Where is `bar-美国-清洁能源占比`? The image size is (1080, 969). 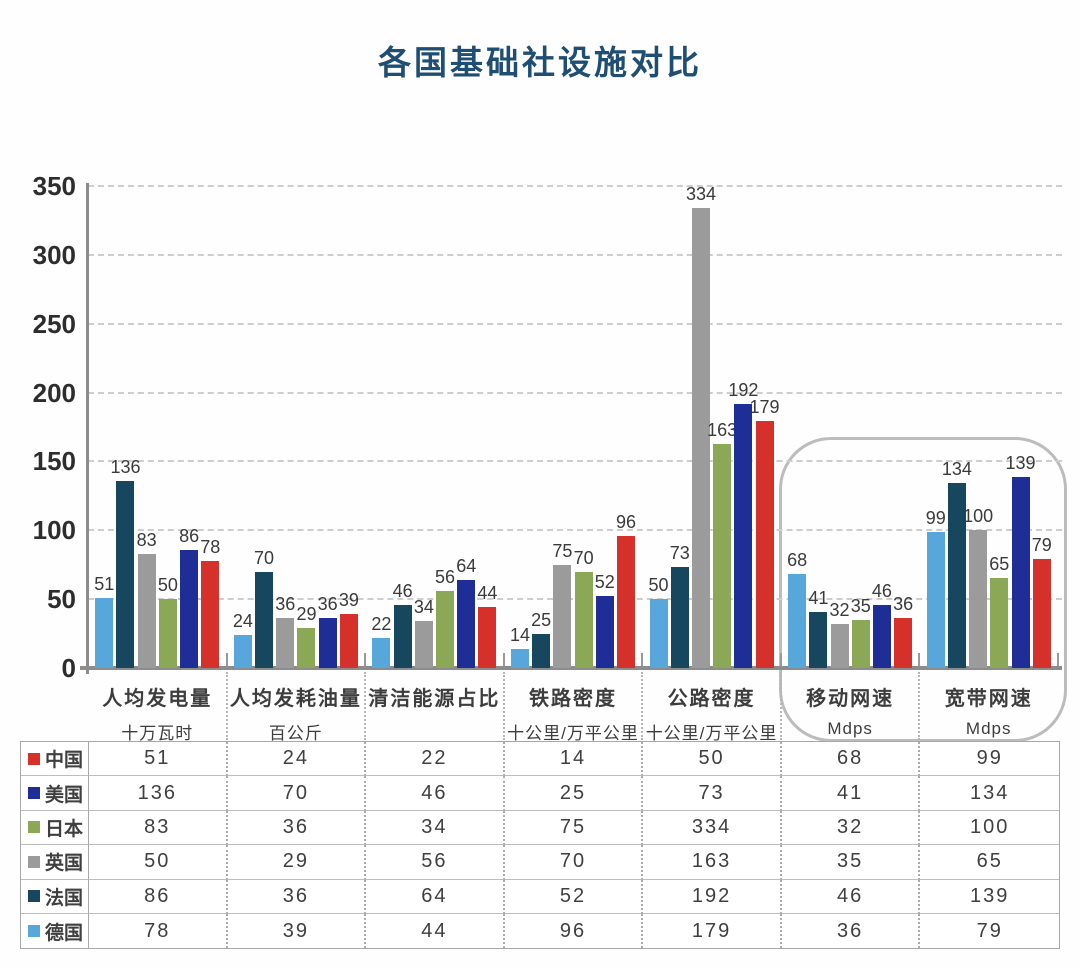 bar-美国-清洁能源占比 is located at coordinates (402, 636).